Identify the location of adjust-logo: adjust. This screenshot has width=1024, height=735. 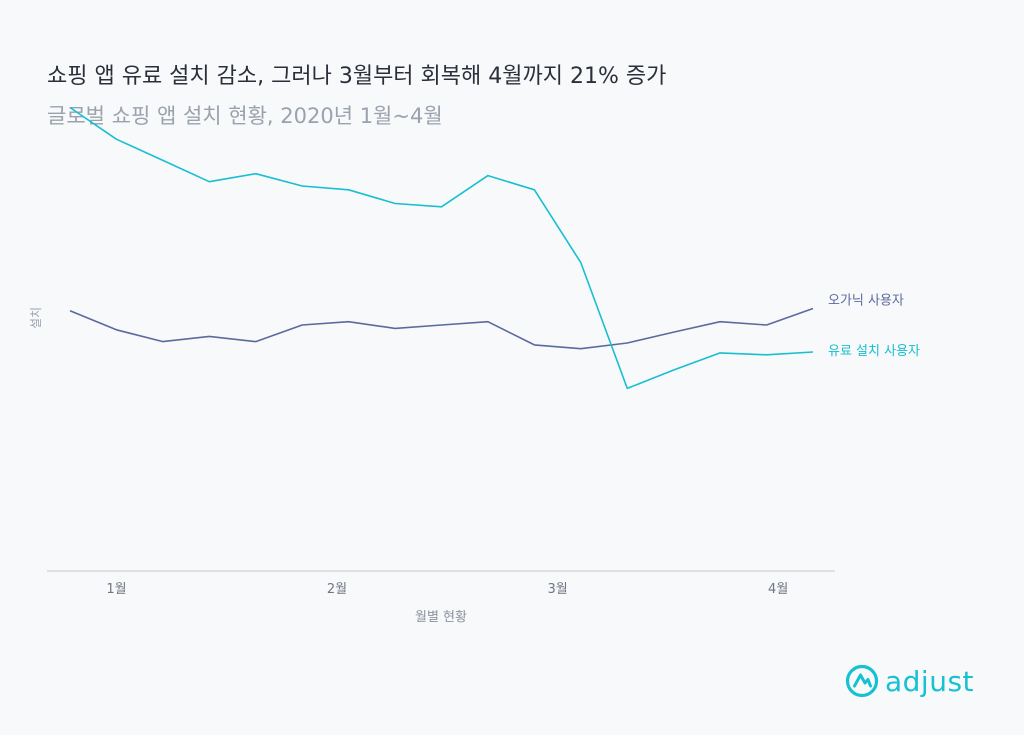
(909, 681).